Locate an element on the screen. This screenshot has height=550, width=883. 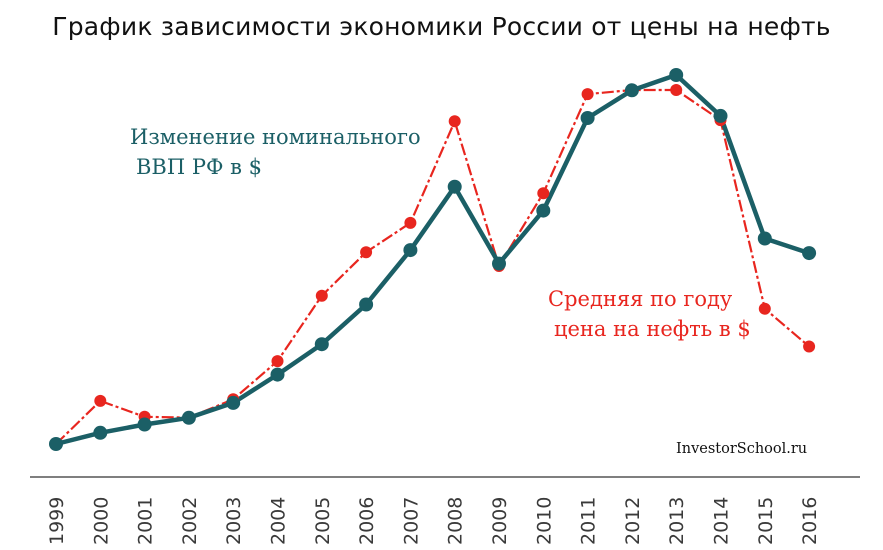
oil-point-2010 is located at coordinates (543, 193).